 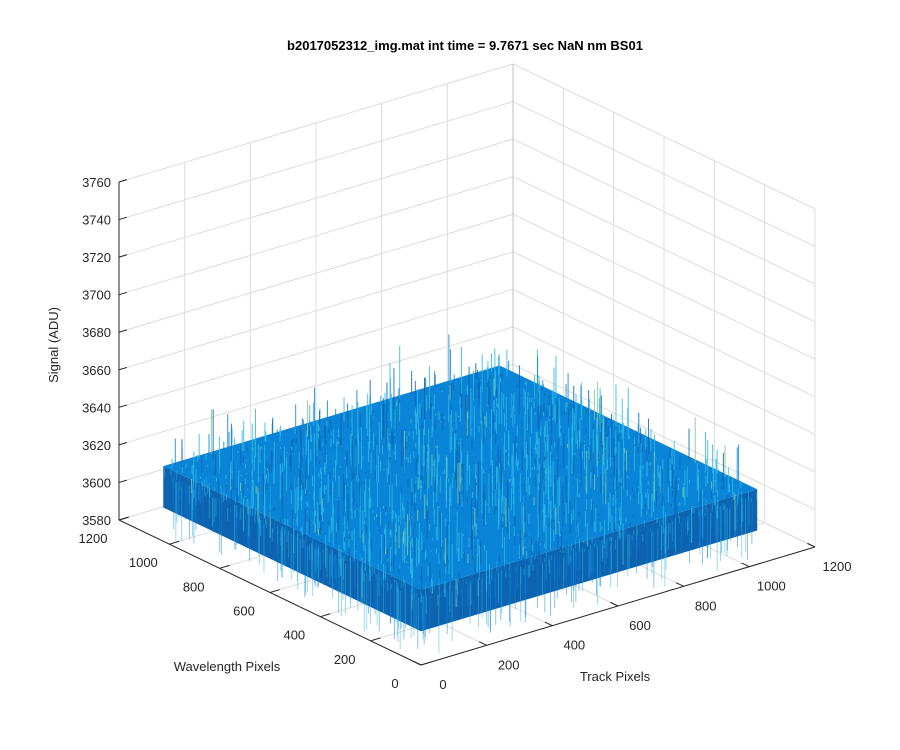 I want to click on x-tick-label: 800, so click(x=706, y=605).